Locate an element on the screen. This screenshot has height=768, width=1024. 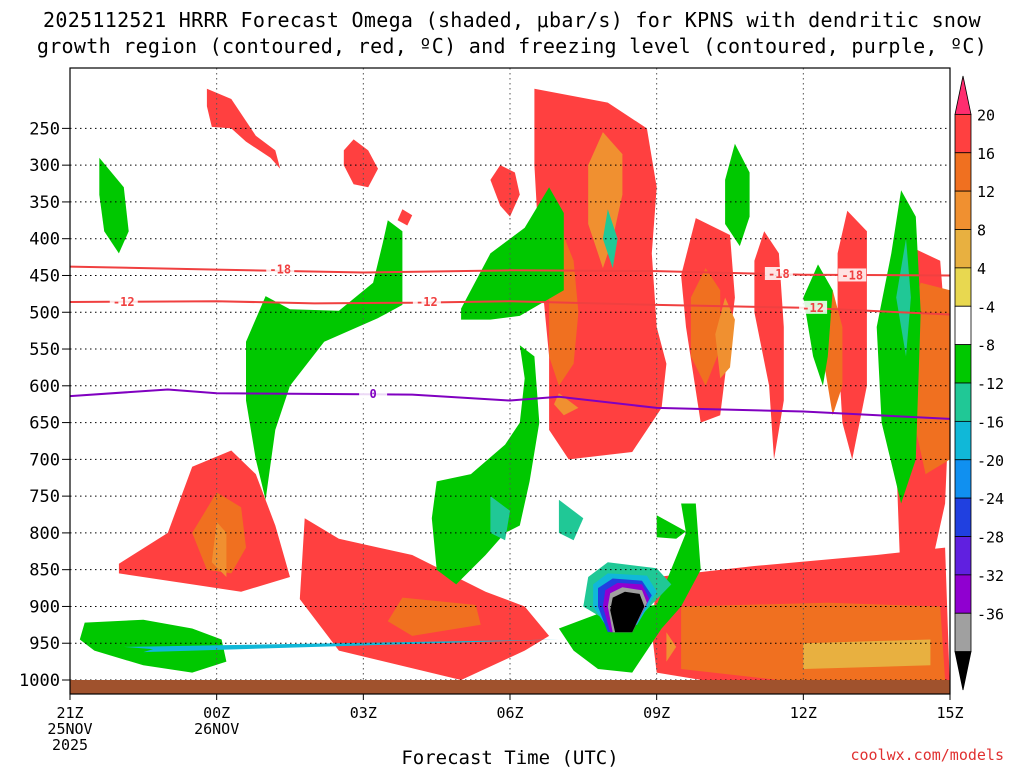
ground-terrain is located at coordinates (510, 687).